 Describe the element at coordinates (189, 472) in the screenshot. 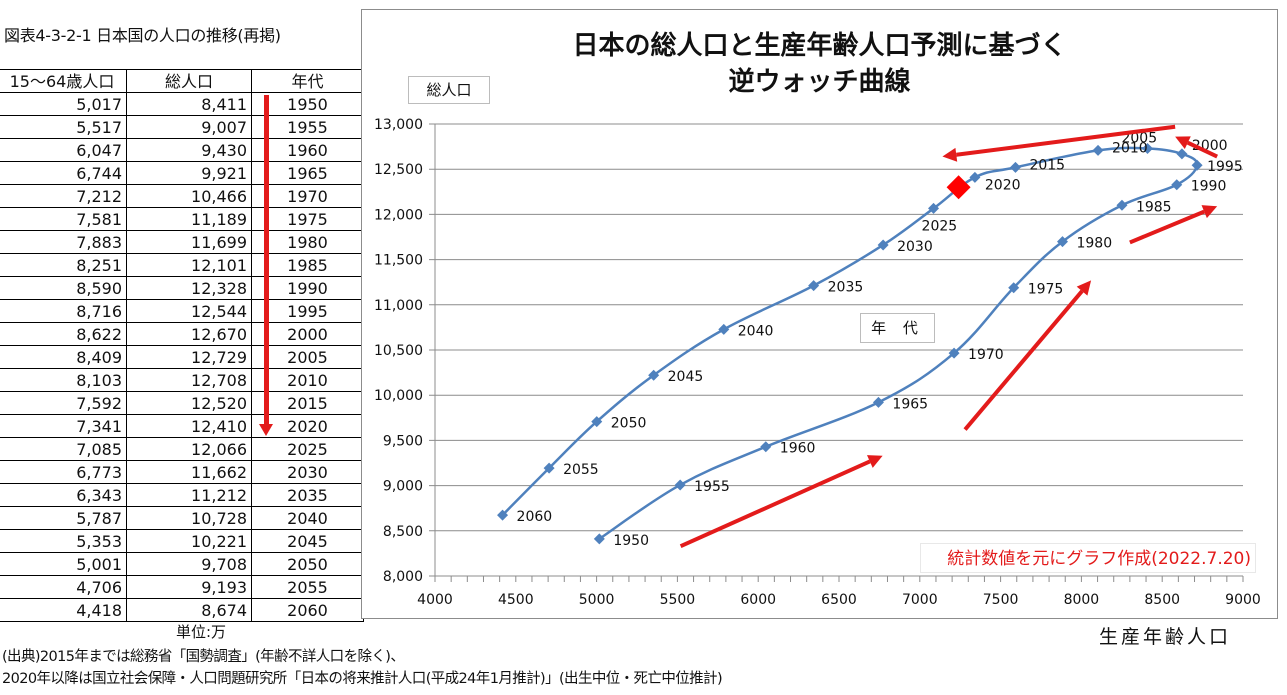

I see `cell-total: 11,662` at that location.